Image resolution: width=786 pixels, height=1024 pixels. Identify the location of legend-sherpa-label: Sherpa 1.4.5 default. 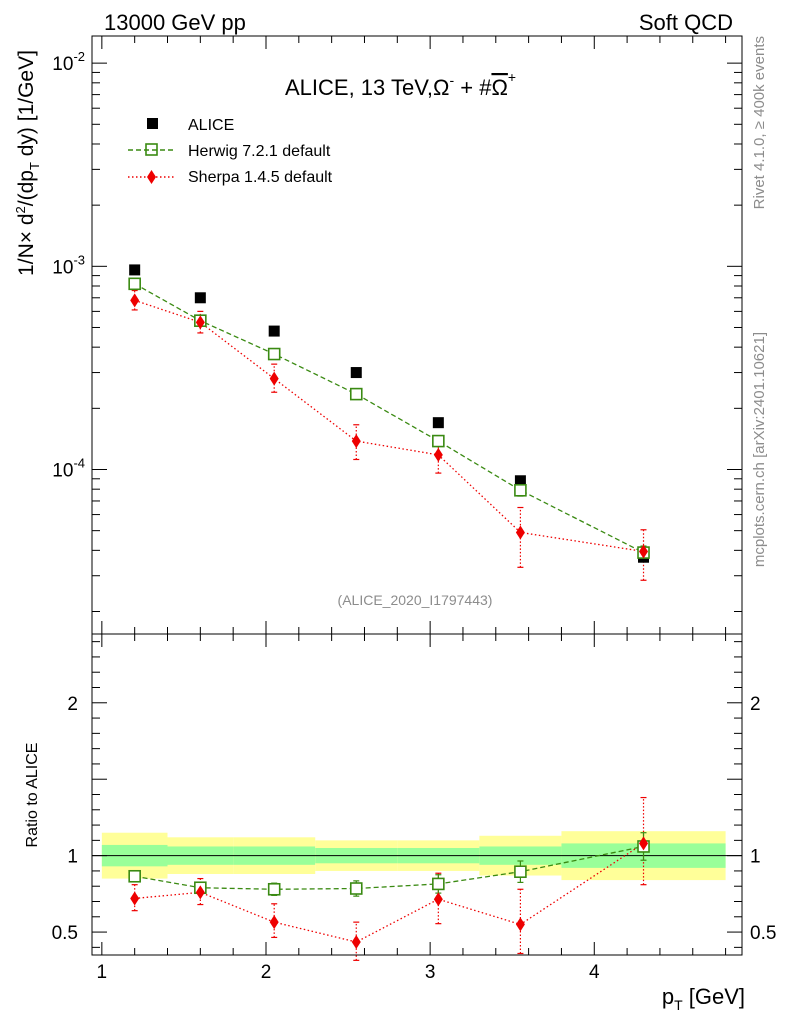
(260, 177).